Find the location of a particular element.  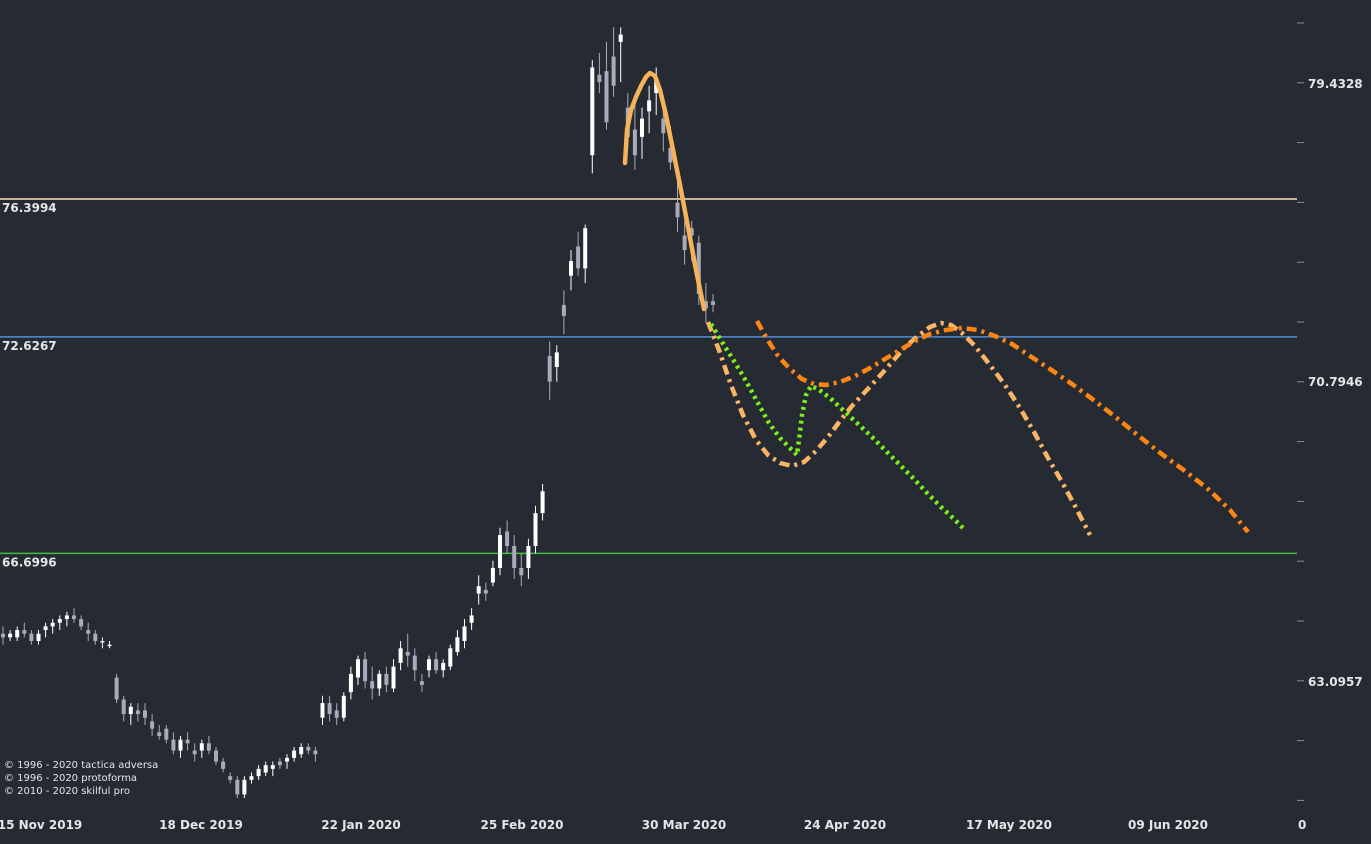

y-tick-label: 79.4328 is located at coordinates (1335, 84).